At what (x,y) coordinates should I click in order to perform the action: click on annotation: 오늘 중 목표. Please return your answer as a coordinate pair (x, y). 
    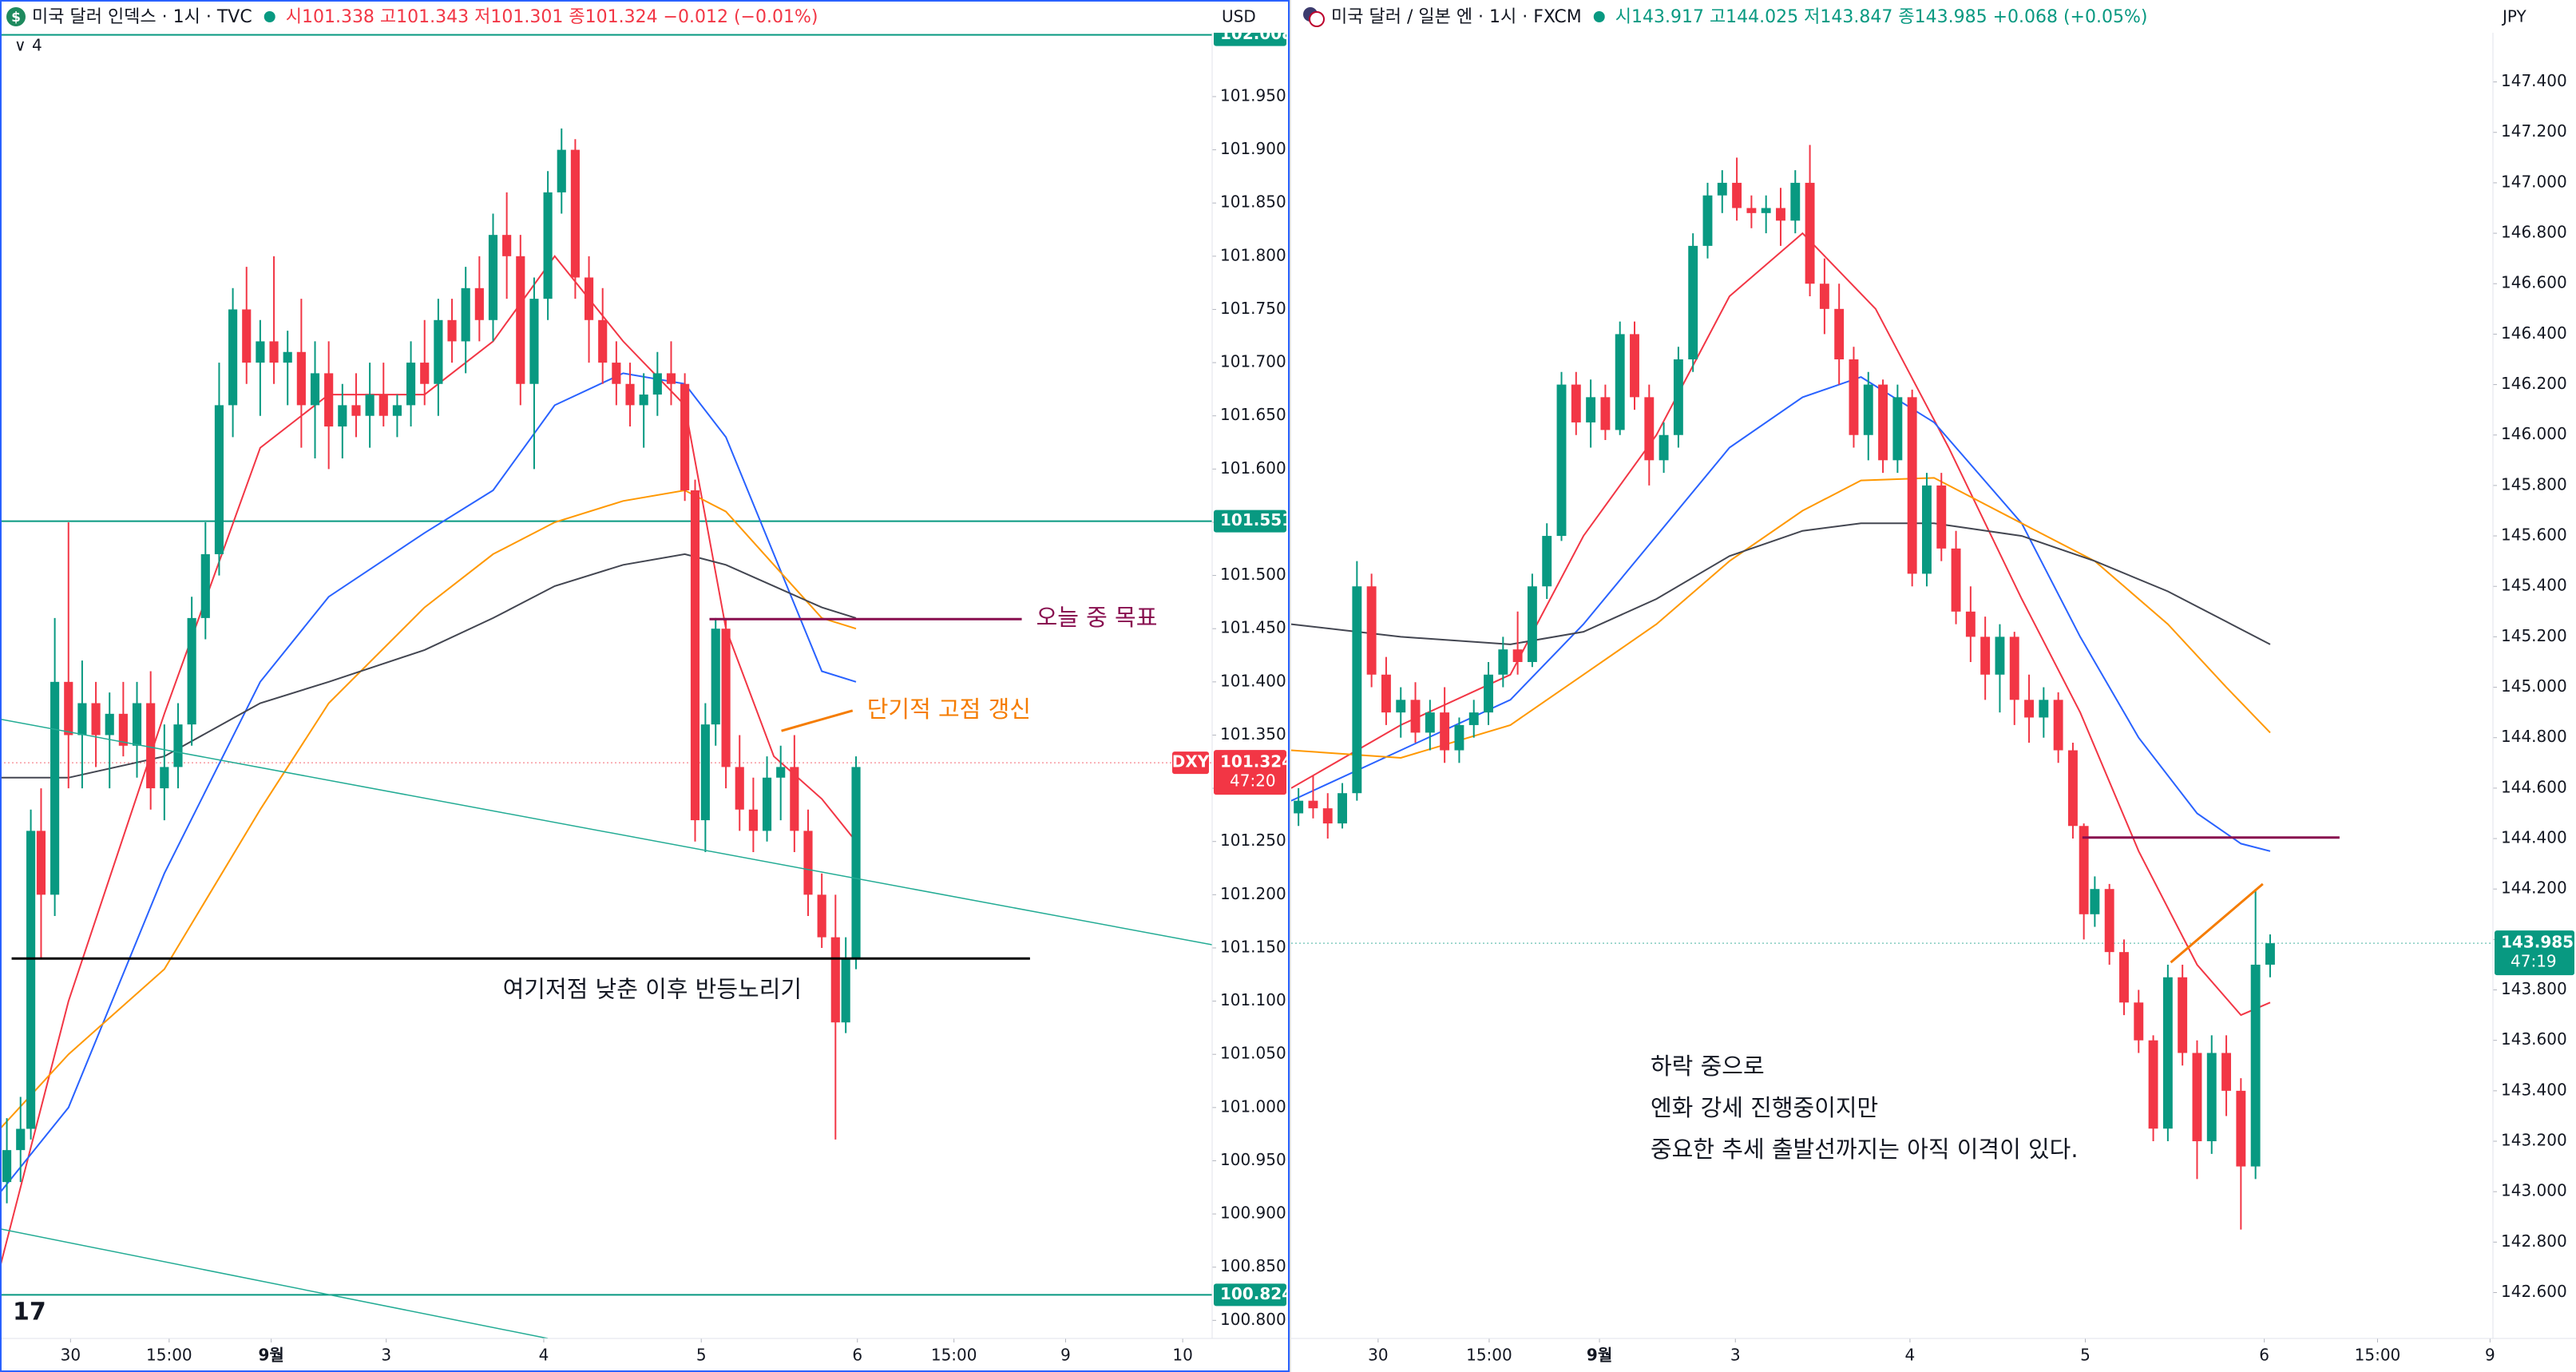
    Looking at the image, I should click on (1097, 617).